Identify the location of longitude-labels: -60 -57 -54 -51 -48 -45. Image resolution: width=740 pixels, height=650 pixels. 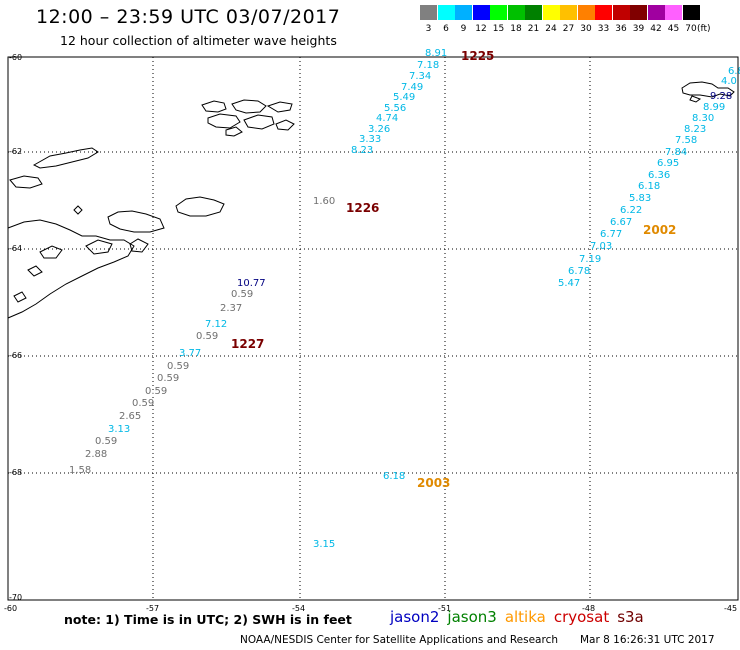
(370, 608).